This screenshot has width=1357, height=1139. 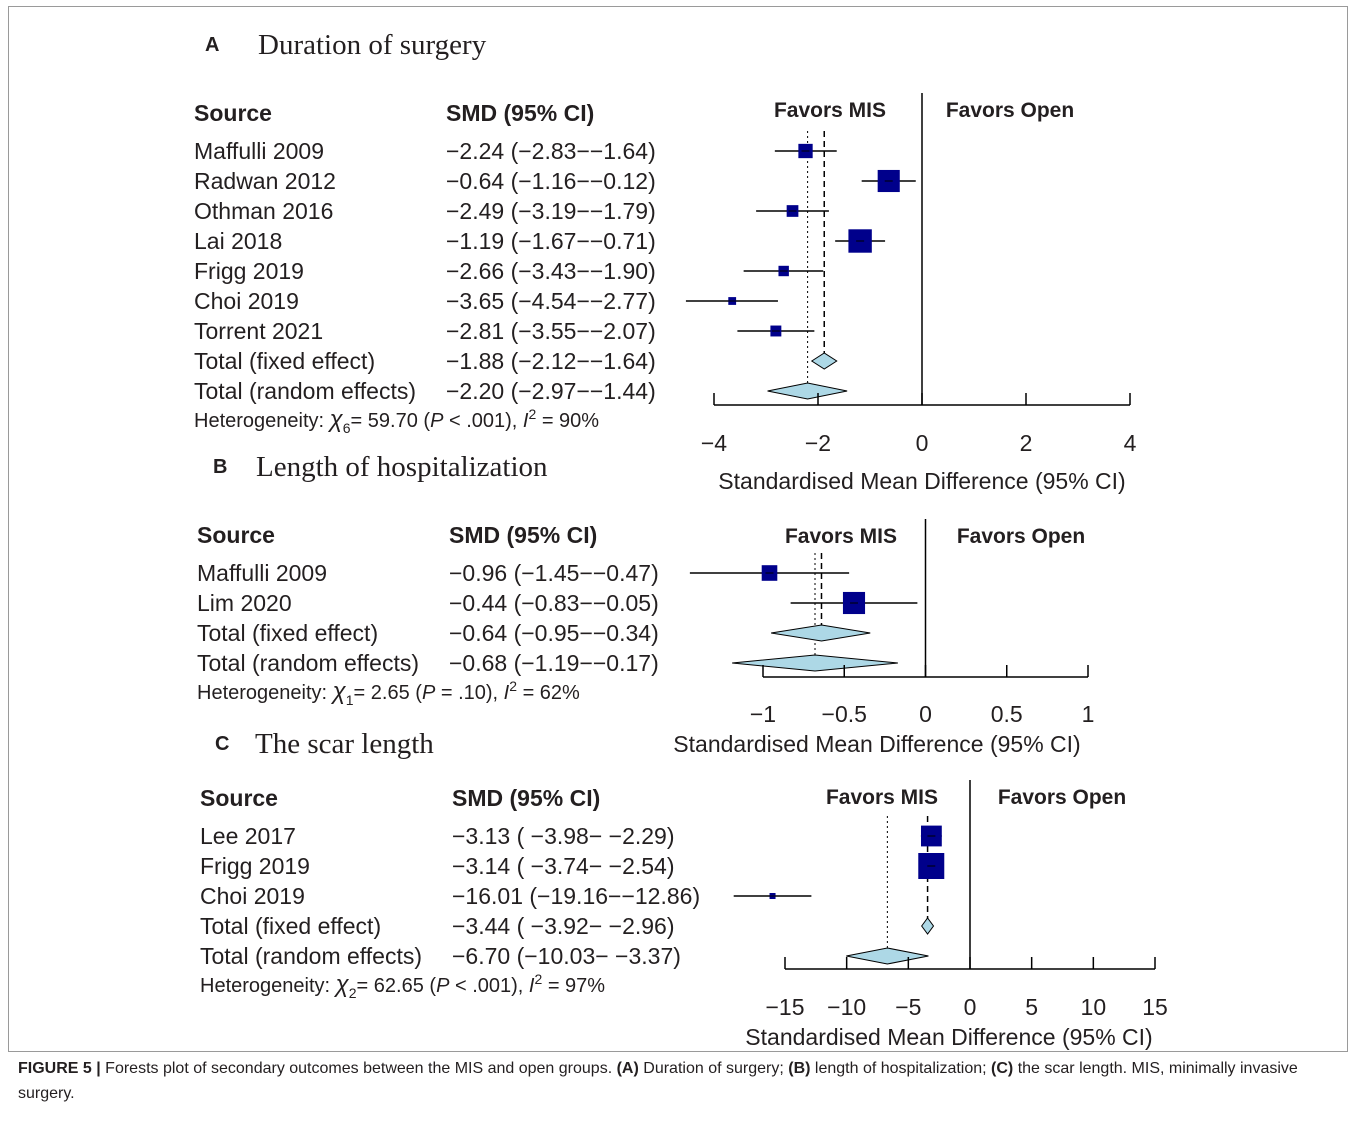 What do you see at coordinates (900, 1068) in the screenshot?
I see `caption-b-text: length of hospitalization;` at bounding box center [900, 1068].